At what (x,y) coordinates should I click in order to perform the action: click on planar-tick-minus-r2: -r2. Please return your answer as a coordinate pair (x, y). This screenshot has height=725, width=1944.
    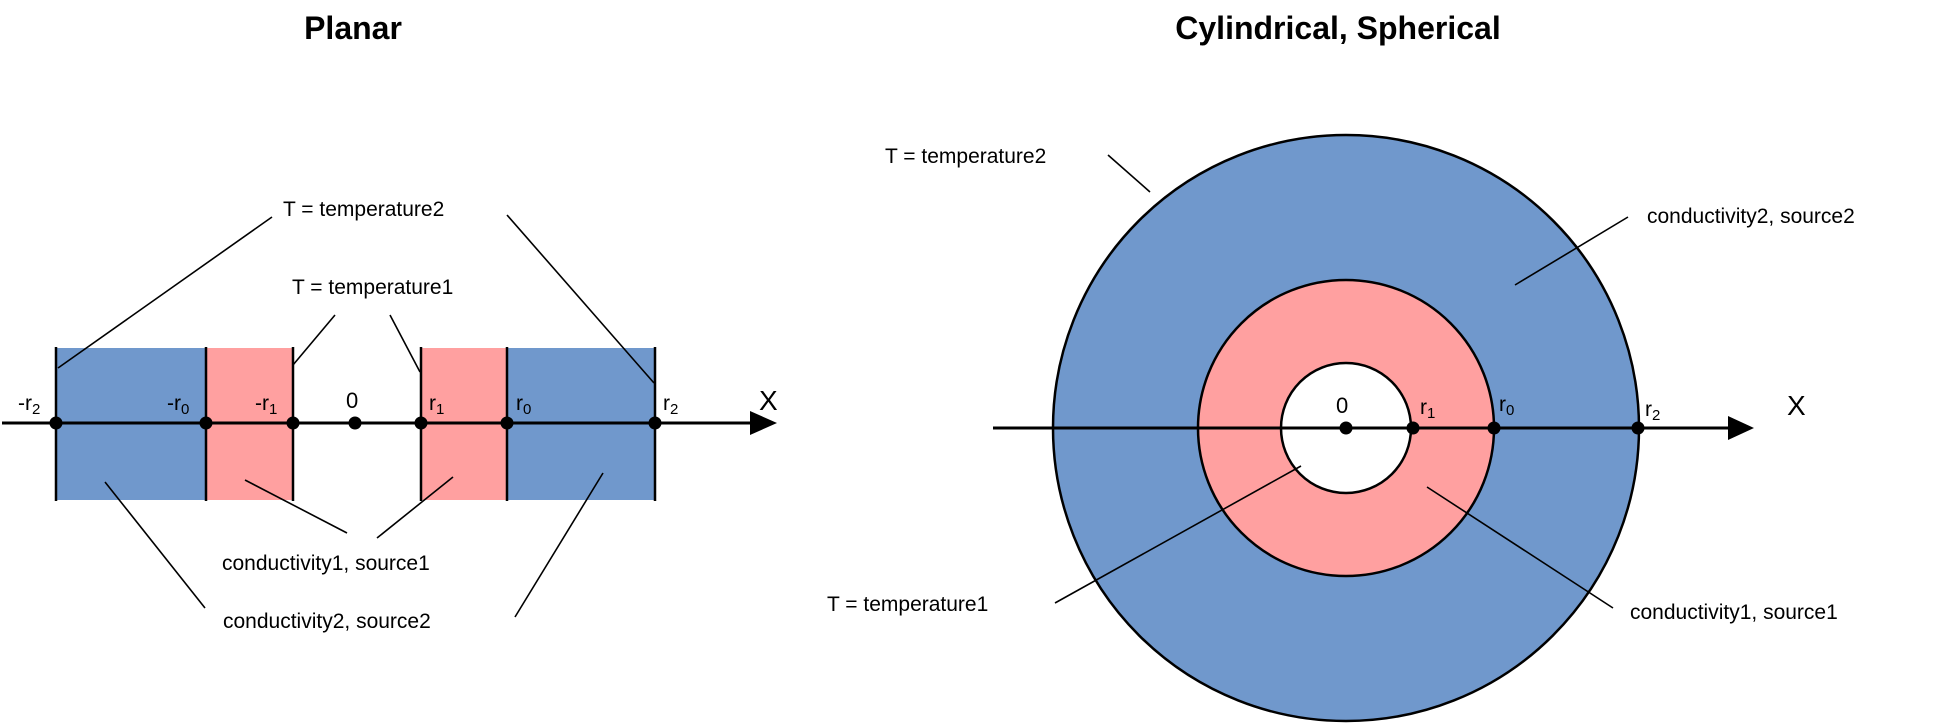
    Looking at the image, I should click on (29, 405).